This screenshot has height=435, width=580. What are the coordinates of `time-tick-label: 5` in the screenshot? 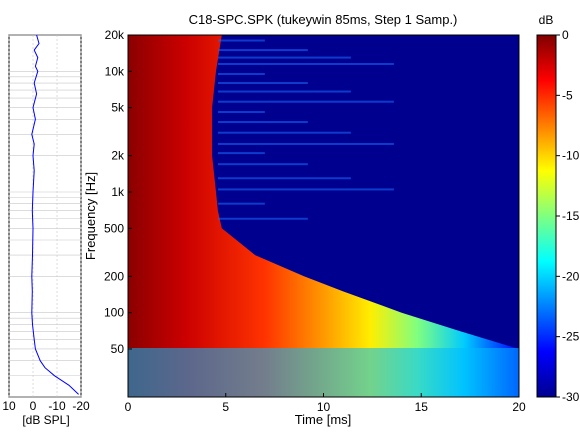 It's located at (225, 407).